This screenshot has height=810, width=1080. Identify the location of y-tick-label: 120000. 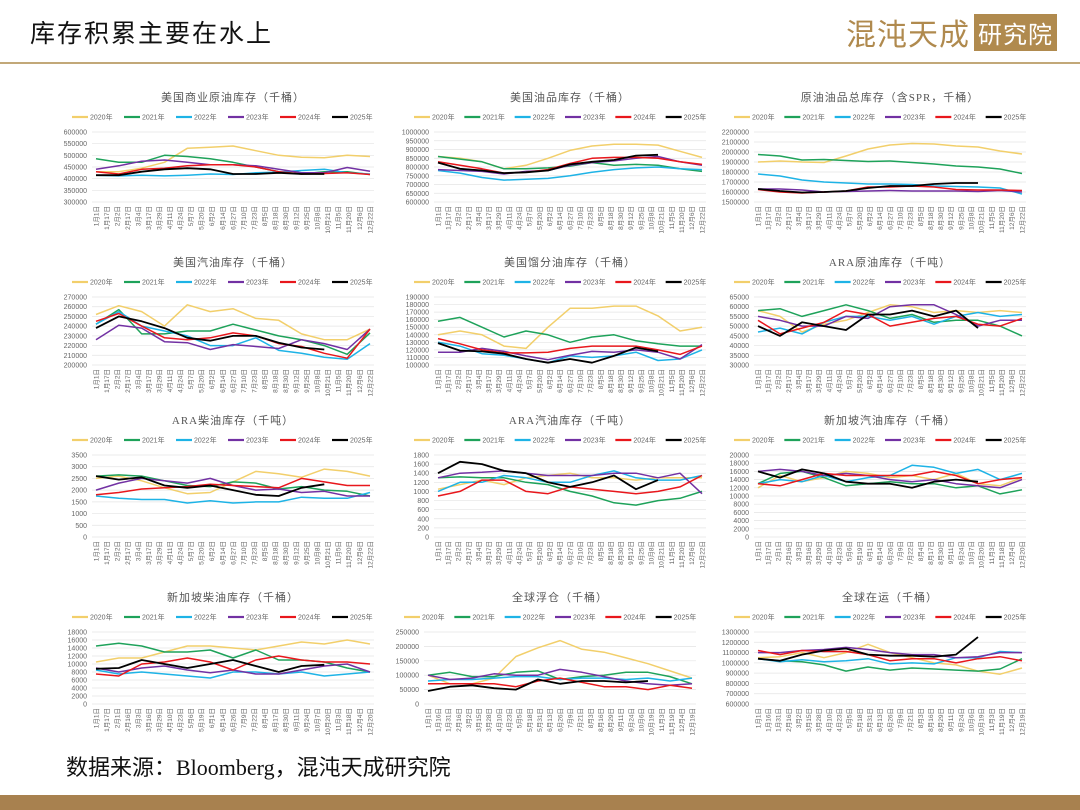
(417, 350).